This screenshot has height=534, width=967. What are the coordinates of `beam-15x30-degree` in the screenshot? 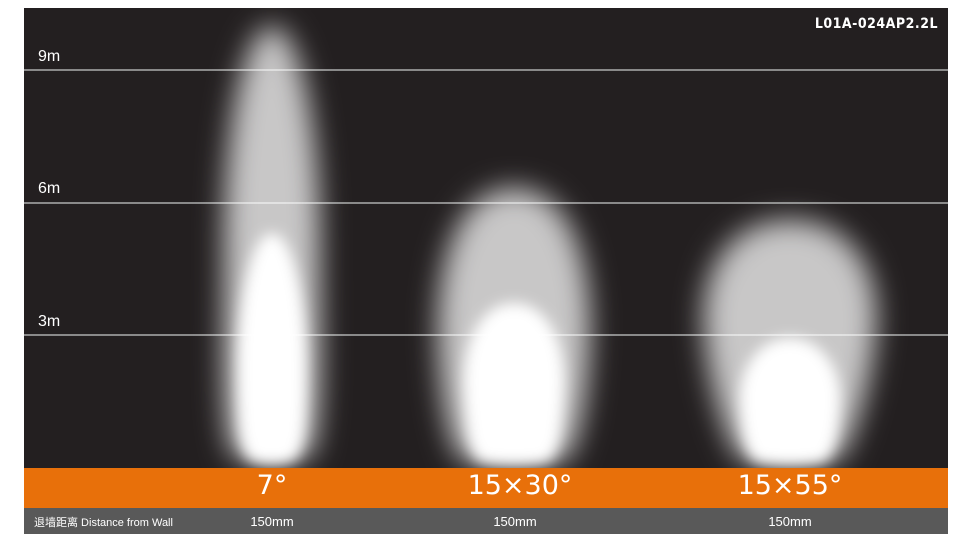 It's located at (514, 327).